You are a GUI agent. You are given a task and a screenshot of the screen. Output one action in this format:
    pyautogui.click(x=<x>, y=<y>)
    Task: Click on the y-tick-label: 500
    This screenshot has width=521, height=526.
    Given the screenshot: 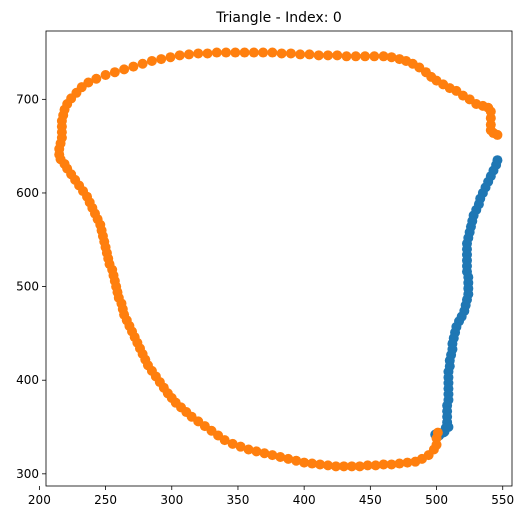 What is the action you would take?
    pyautogui.click(x=27, y=287)
    